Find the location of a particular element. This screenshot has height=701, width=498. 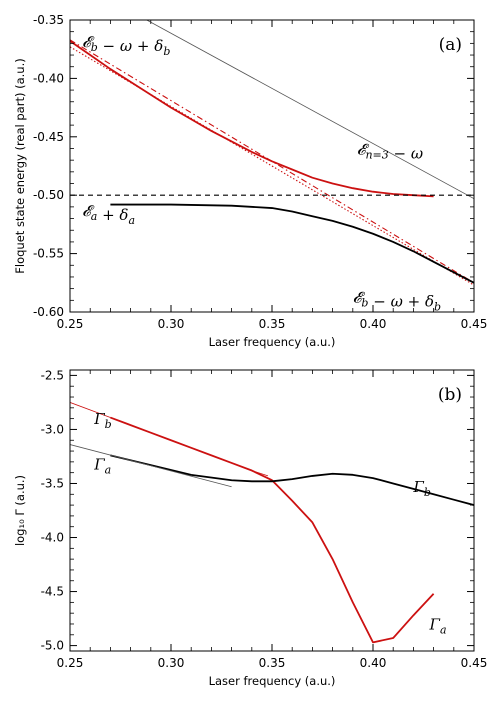

y-tick-label: -4.5 is located at coordinates (52, 592).